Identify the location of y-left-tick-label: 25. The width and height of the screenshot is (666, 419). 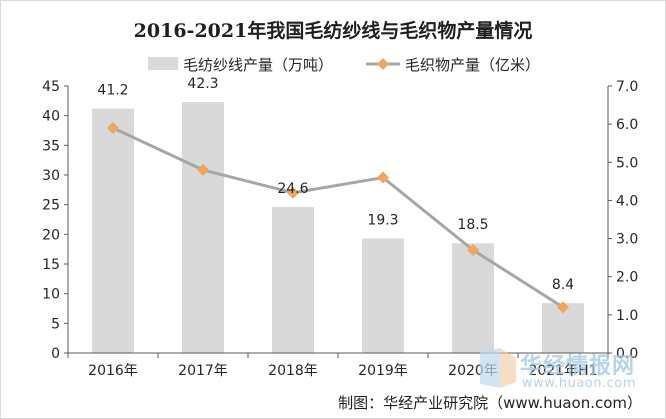
(51, 206).